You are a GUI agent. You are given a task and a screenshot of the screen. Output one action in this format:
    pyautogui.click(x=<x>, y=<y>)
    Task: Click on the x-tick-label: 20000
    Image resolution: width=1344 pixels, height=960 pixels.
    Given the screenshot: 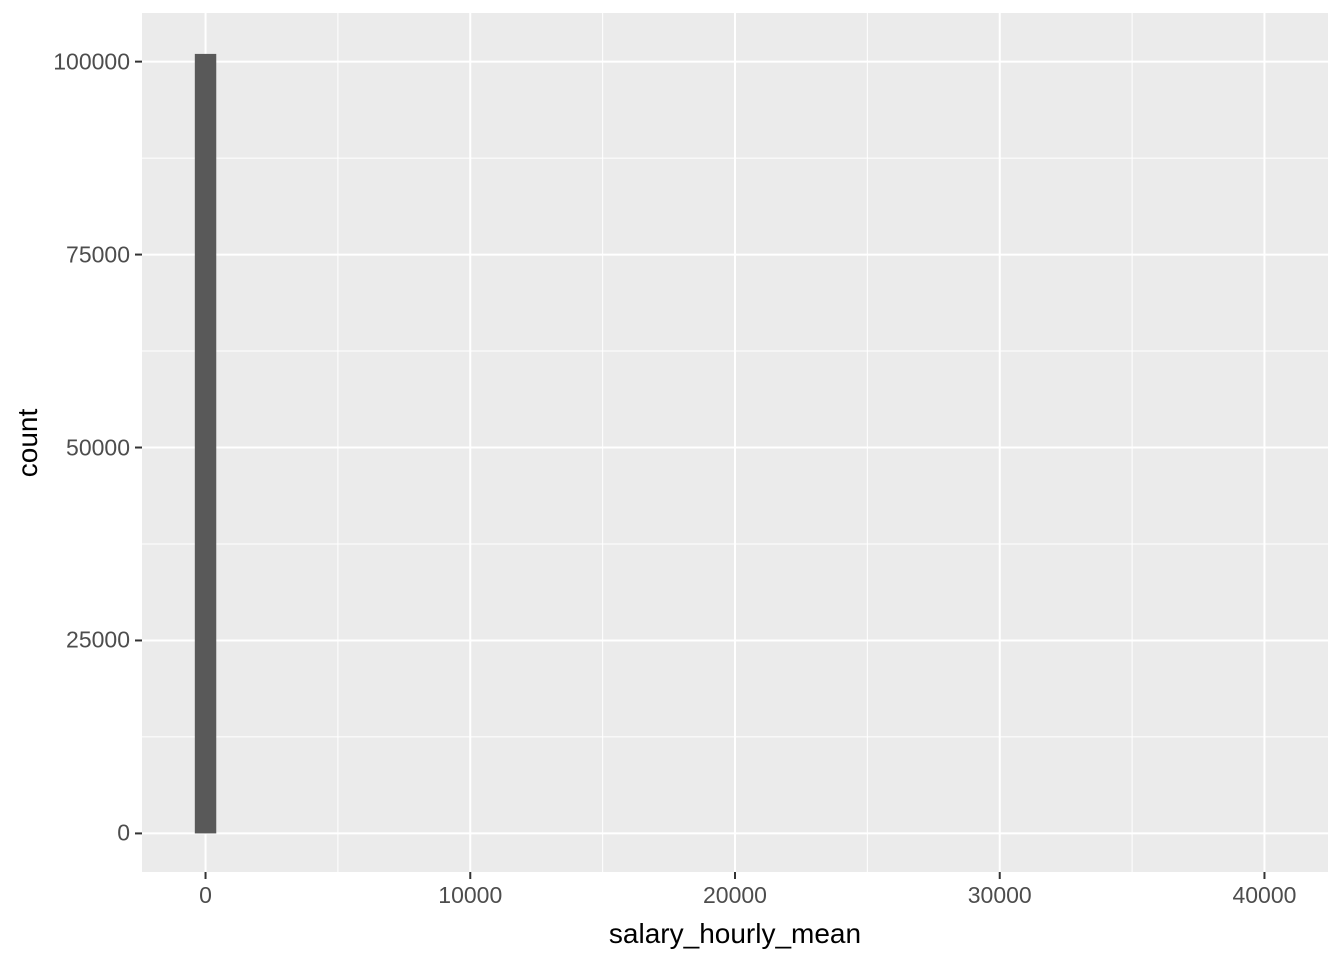 What is the action you would take?
    pyautogui.click(x=735, y=895)
    